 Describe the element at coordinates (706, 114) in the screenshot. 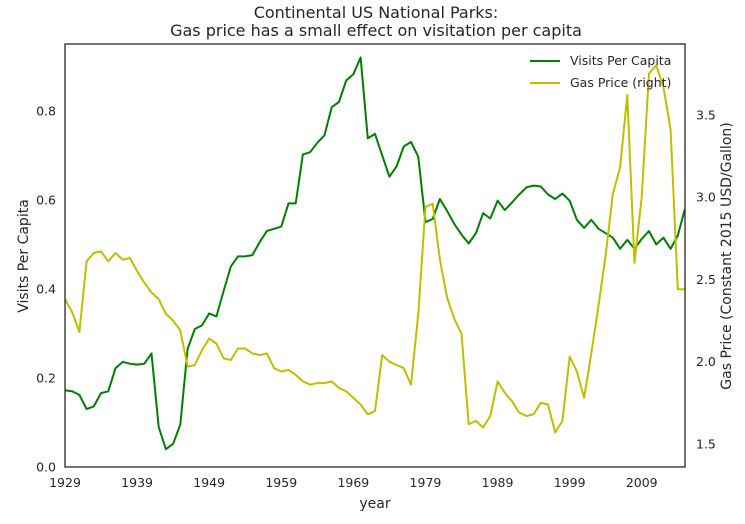

I see `y-right-tick-label: 3.5` at that location.